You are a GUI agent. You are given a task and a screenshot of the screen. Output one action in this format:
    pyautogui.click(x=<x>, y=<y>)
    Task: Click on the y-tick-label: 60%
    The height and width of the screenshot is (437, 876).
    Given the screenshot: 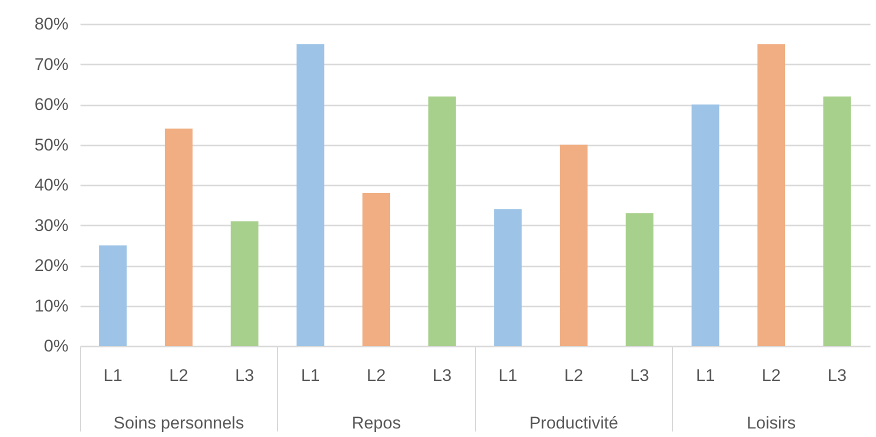 What is the action you would take?
    pyautogui.click(x=51, y=104)
    